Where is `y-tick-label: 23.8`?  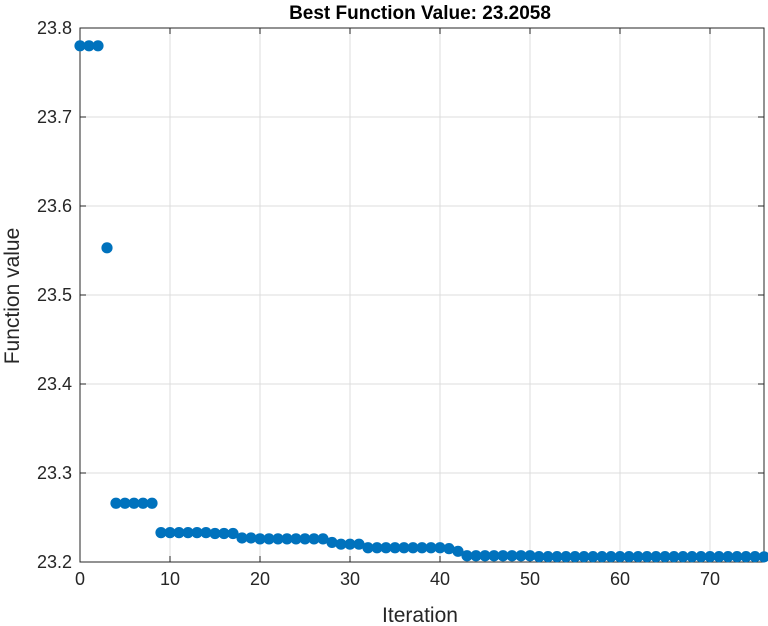 y-tick-label: 23.8 is located at coordinates (54, 28).